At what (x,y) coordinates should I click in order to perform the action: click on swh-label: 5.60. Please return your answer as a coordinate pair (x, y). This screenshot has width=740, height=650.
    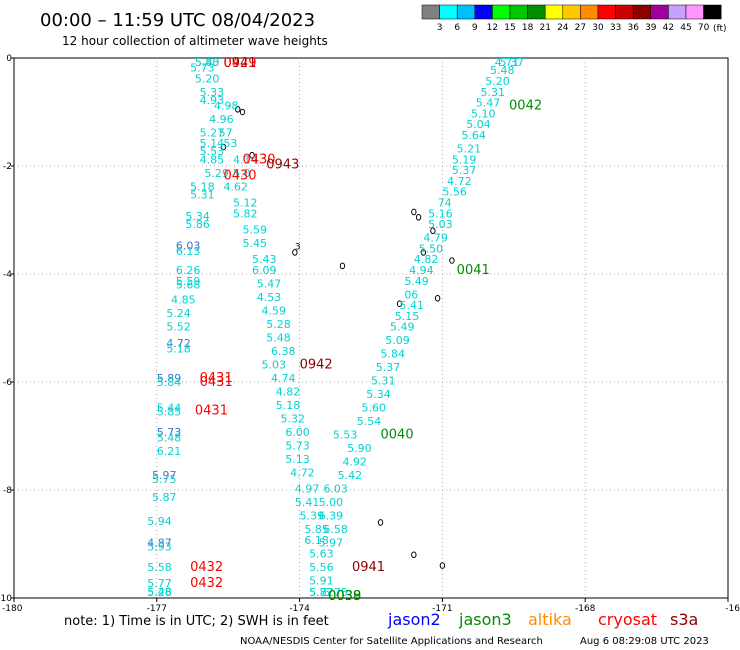
    Looking at the image, I should click on (373, 408).